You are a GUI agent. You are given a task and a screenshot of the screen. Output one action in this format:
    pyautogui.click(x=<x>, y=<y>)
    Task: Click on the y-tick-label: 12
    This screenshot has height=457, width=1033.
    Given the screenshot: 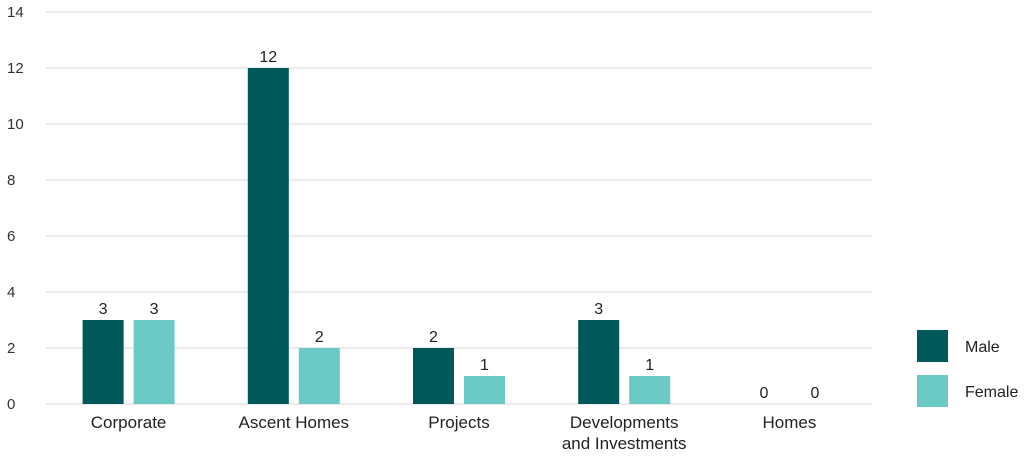 What is the action you would take?
    pyautogui.click(x=15, y=68)
    